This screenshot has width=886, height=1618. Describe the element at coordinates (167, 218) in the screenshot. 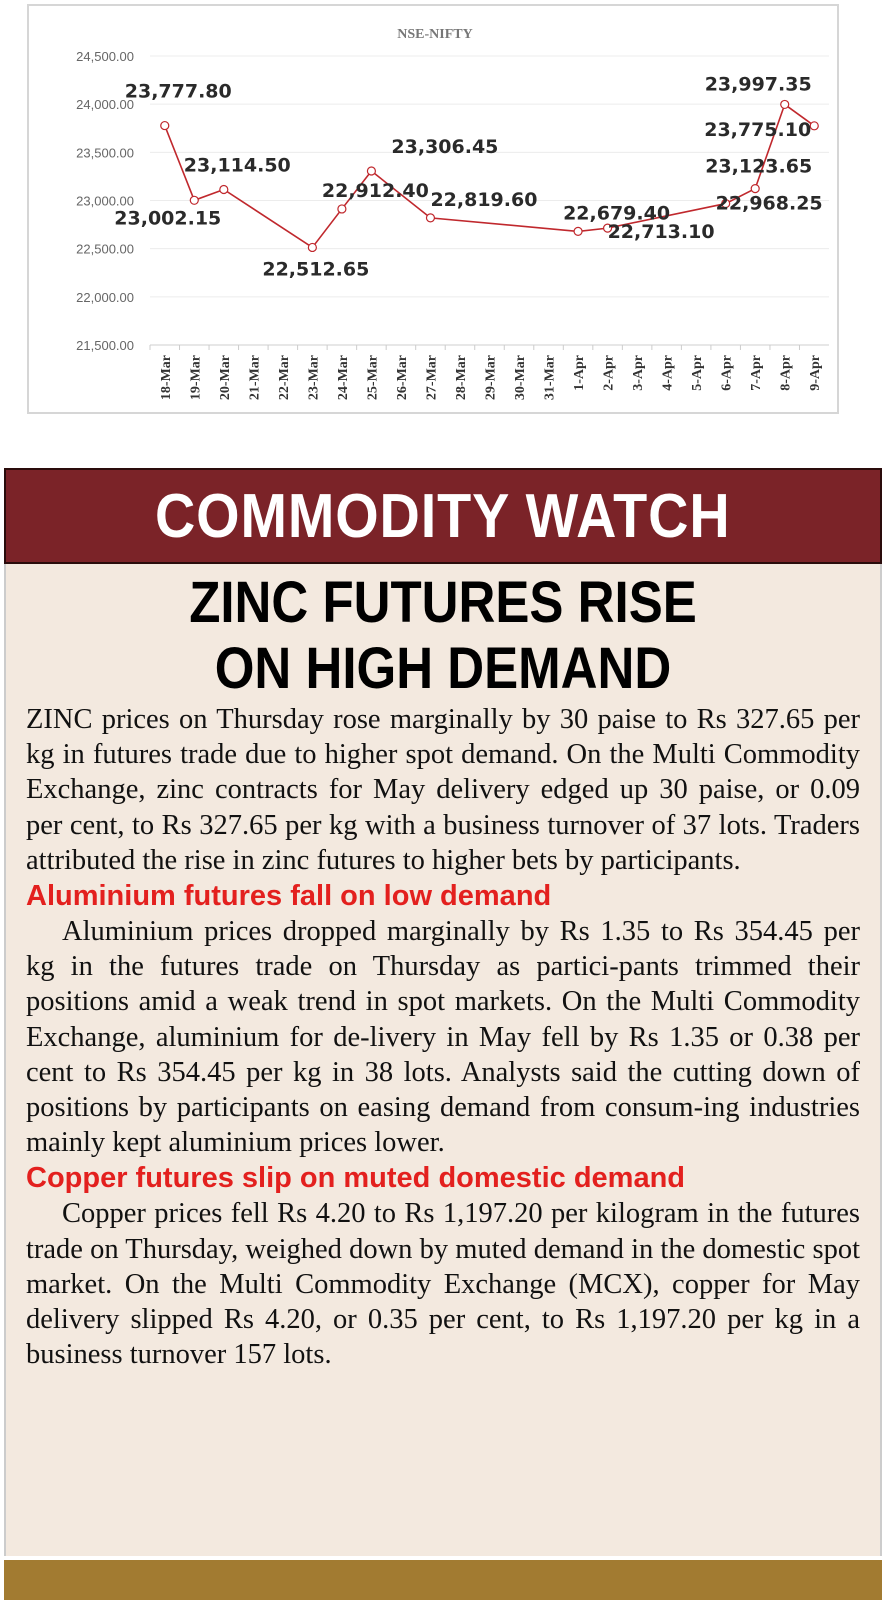

I see `data-label: 23,002.15` at that location.